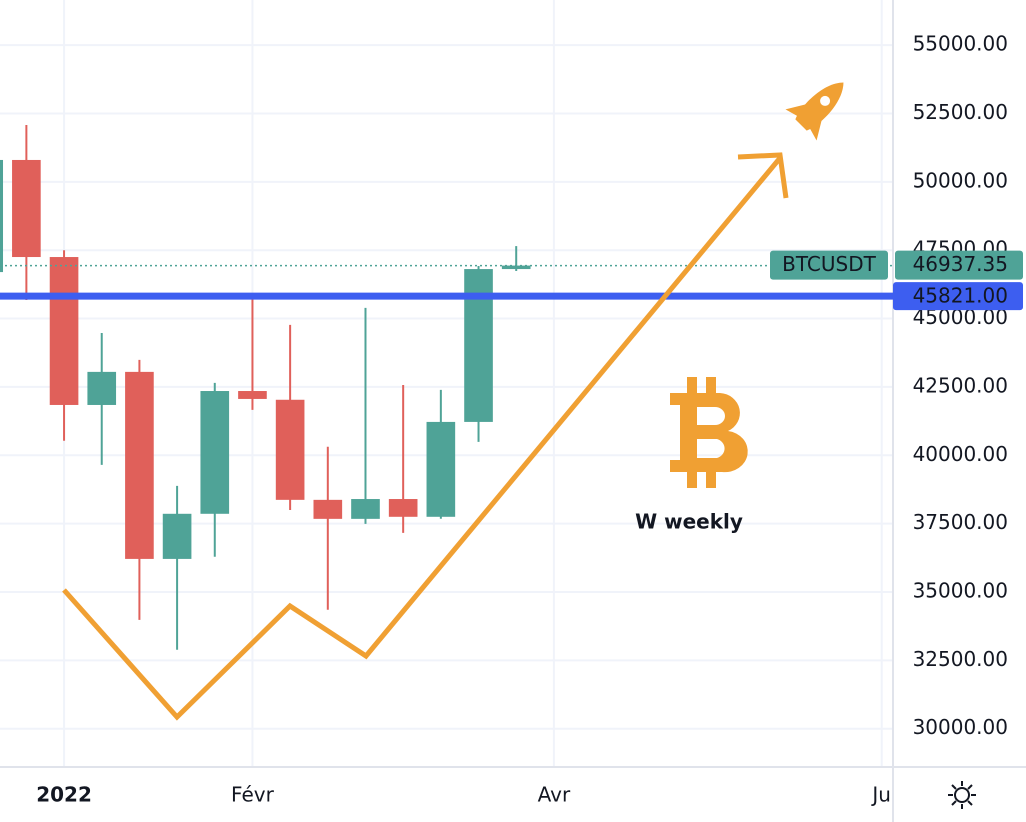 The width and height of the screenshot is (1026, 822). I want to click on y-tick-label: 52500.00, so click(960, 112).